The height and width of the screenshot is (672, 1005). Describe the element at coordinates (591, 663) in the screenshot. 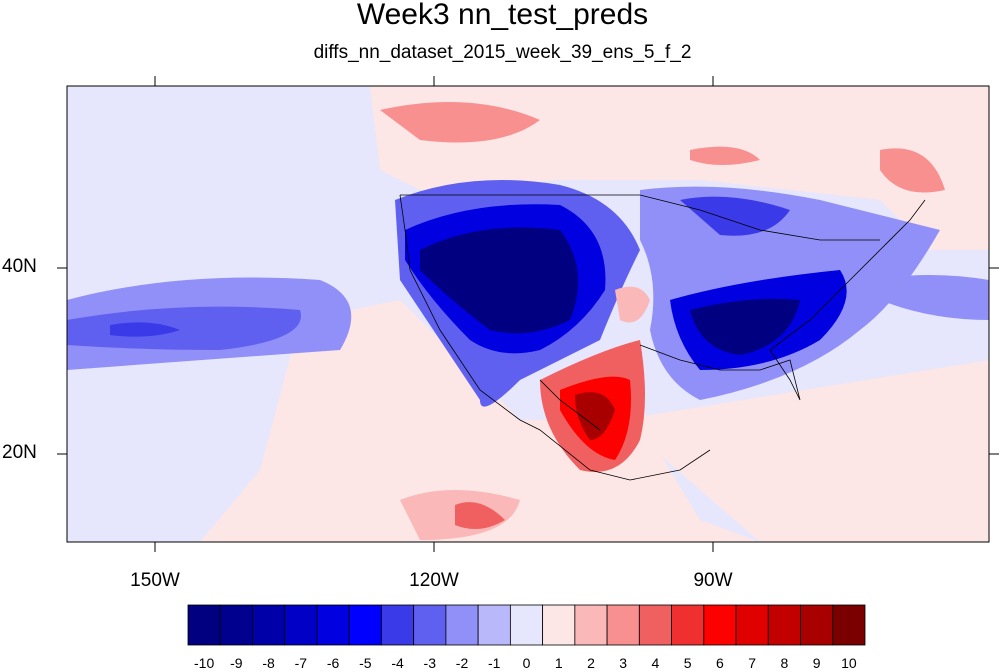

I see `colorbar-tick-label: 2` at that location.